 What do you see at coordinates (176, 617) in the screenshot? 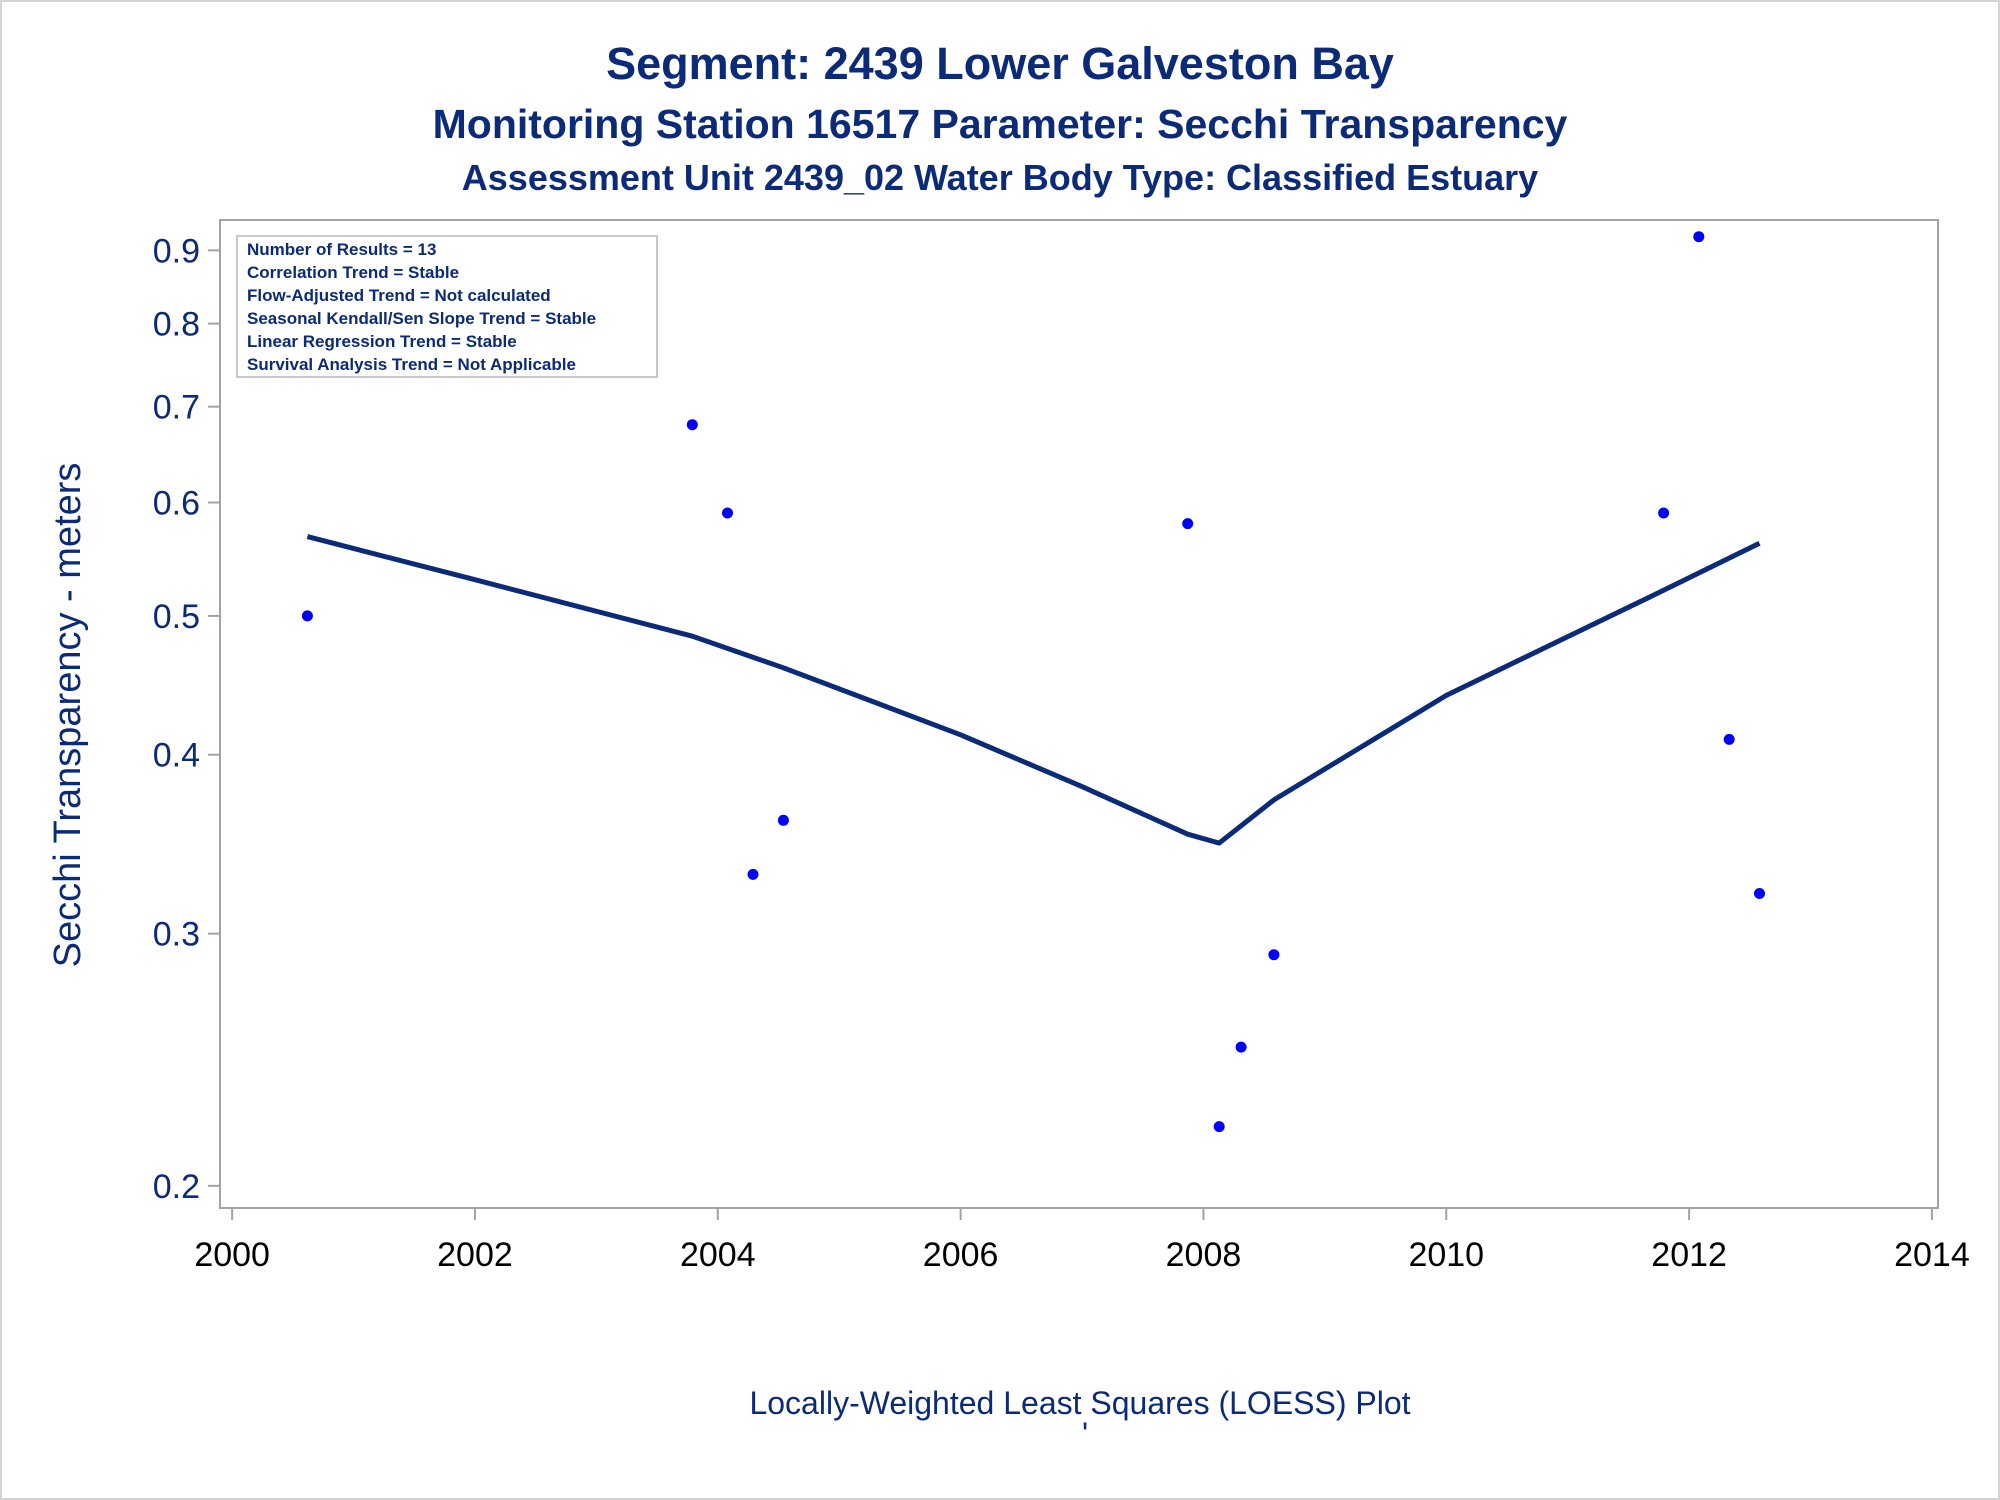
I see `y-tick-label: 0.5` at bounding box center [176, 617].